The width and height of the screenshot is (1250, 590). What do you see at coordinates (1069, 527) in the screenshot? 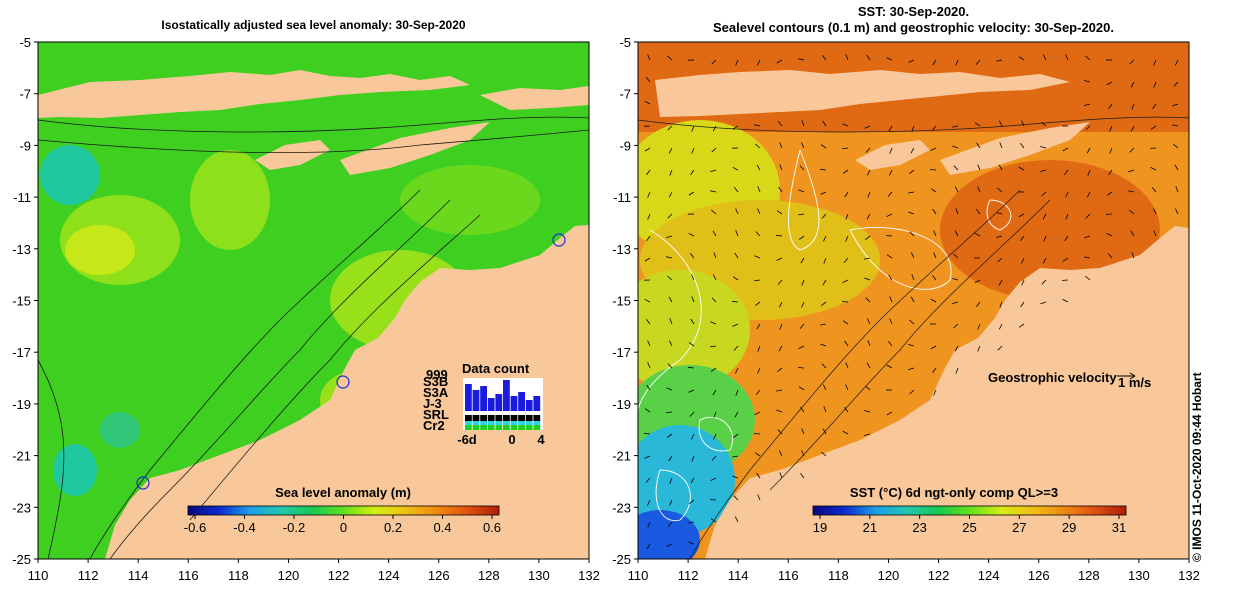
I see `colorbar-tick-label: 29` at bounding box center [1069, 527].